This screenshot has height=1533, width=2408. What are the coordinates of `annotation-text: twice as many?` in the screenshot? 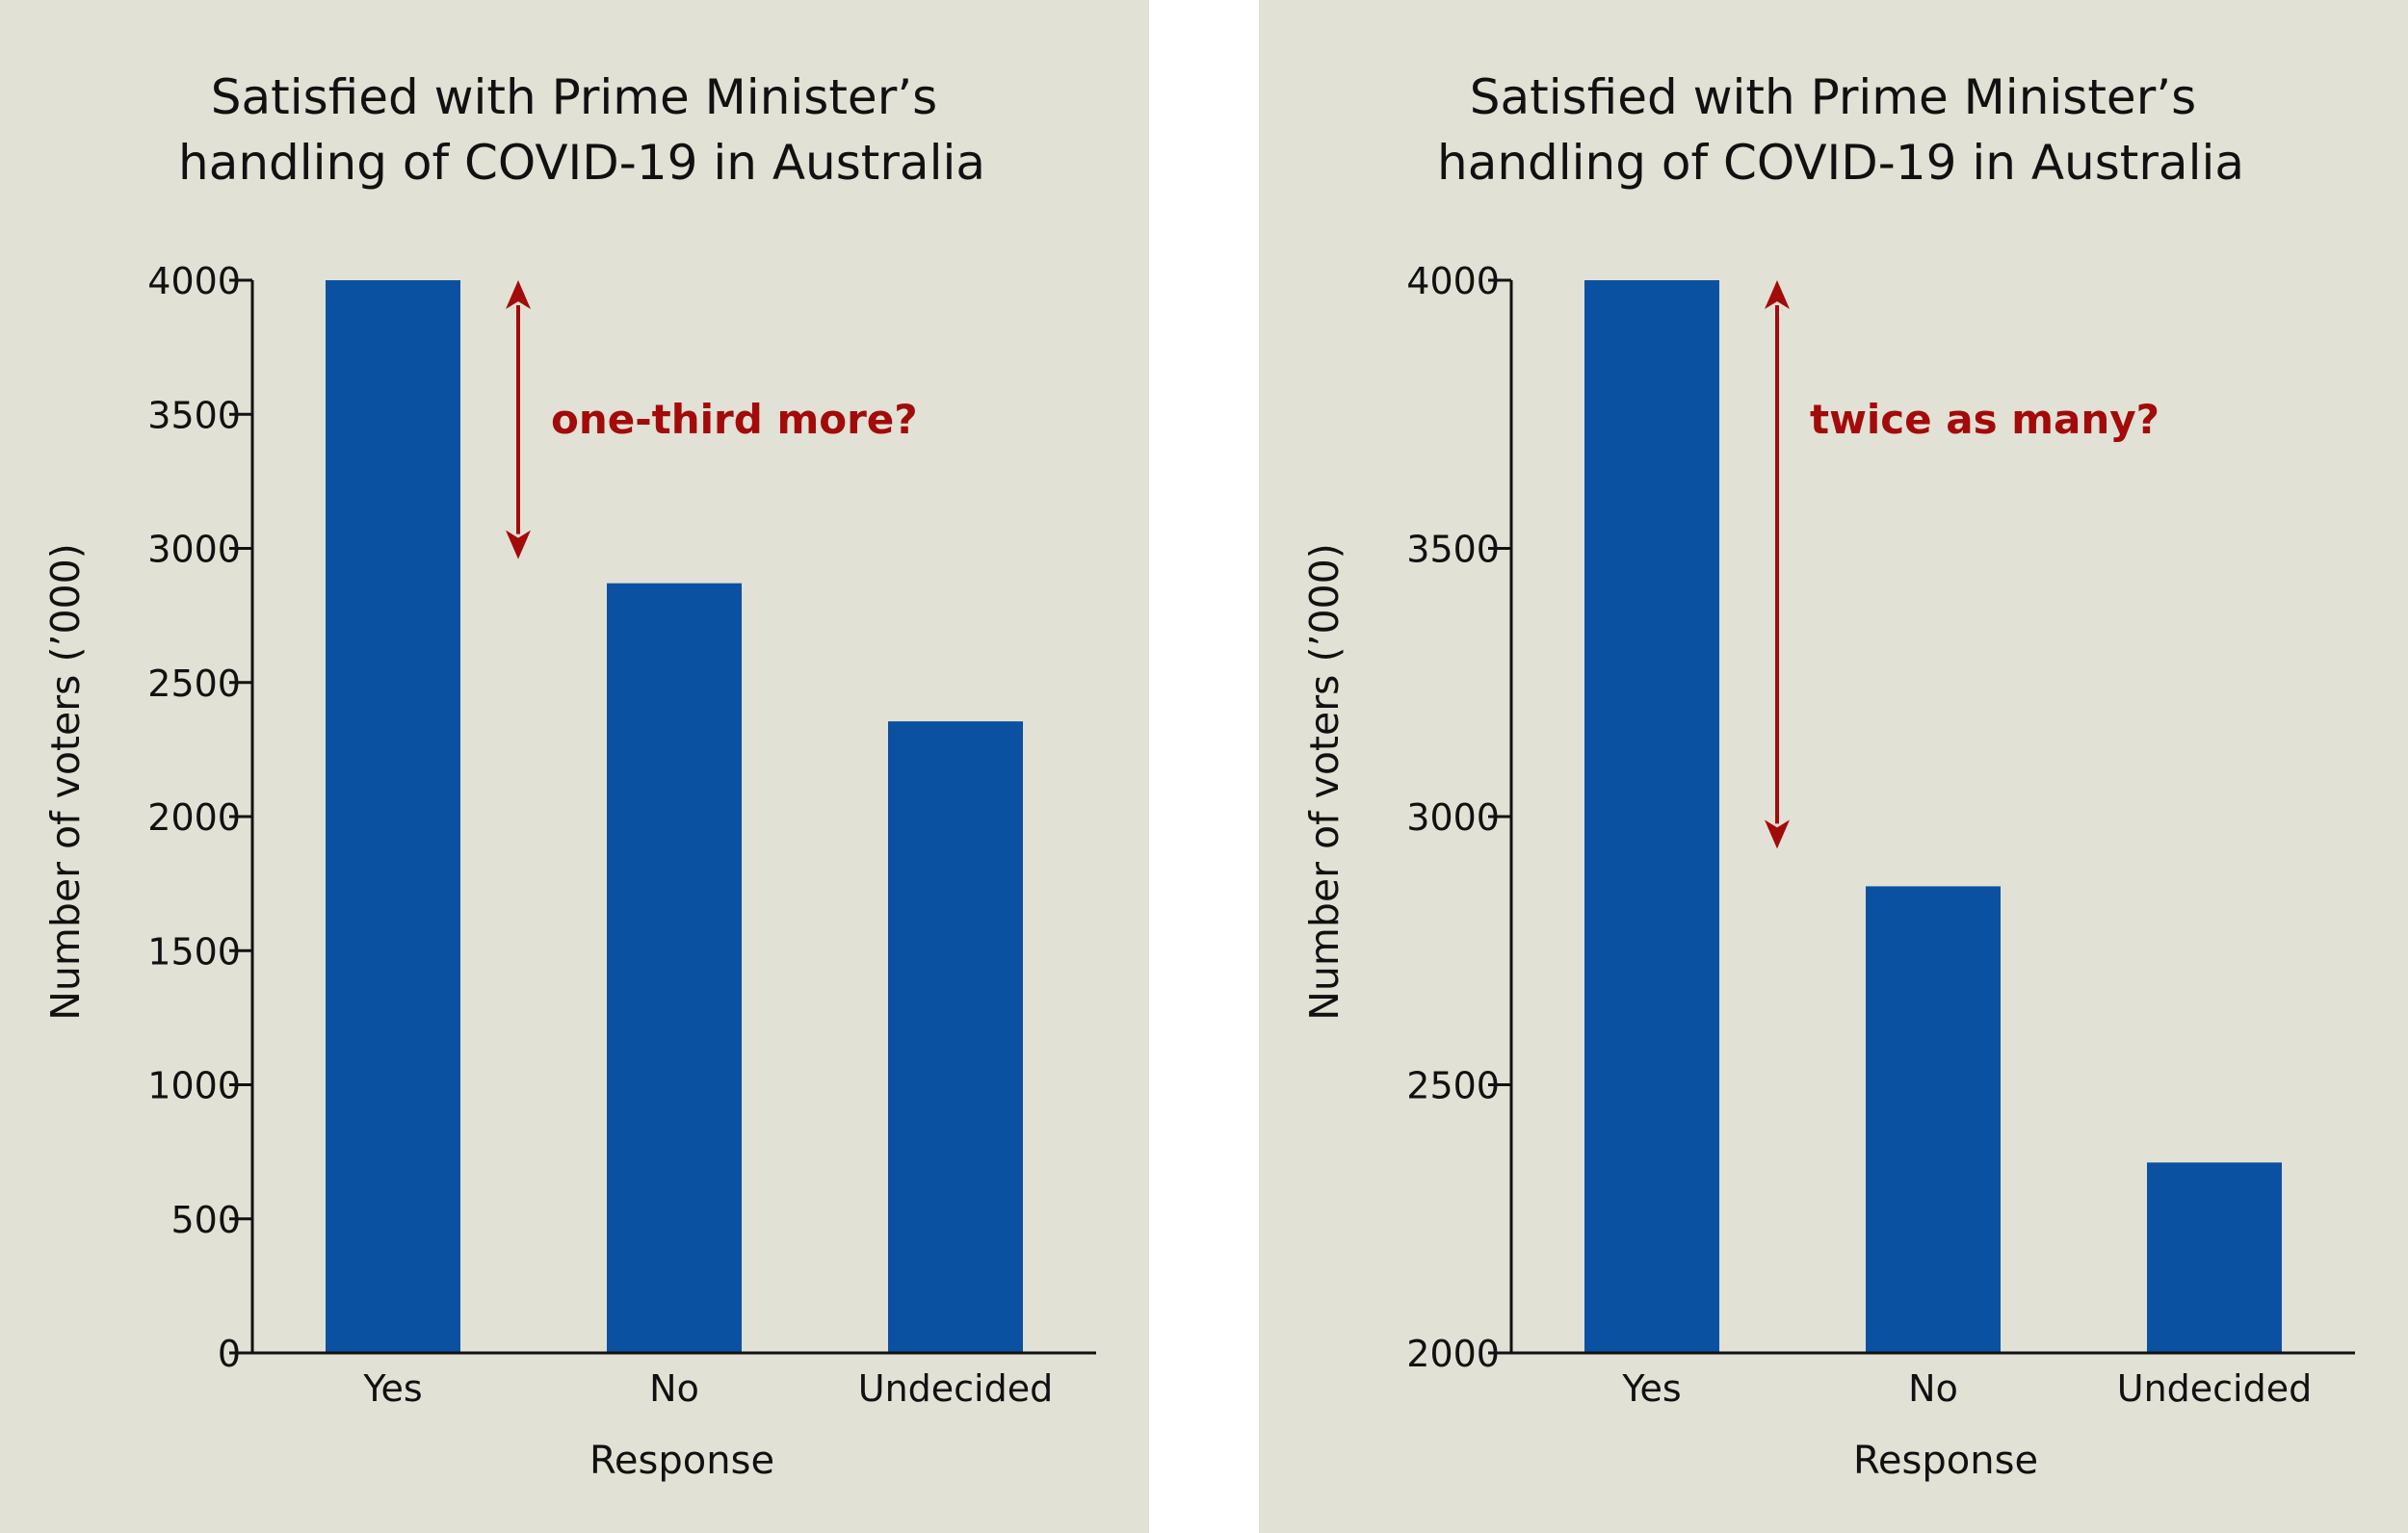 It's located at (1984, 419).